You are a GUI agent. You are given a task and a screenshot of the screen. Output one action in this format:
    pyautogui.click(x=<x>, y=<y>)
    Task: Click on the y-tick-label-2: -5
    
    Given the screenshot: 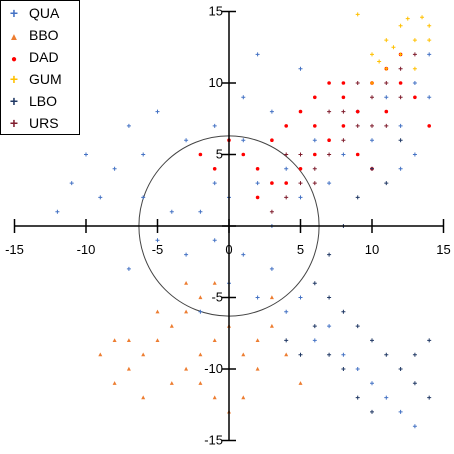 What is the action you would take?
    pyautogui.click(x=217, y=297)
    